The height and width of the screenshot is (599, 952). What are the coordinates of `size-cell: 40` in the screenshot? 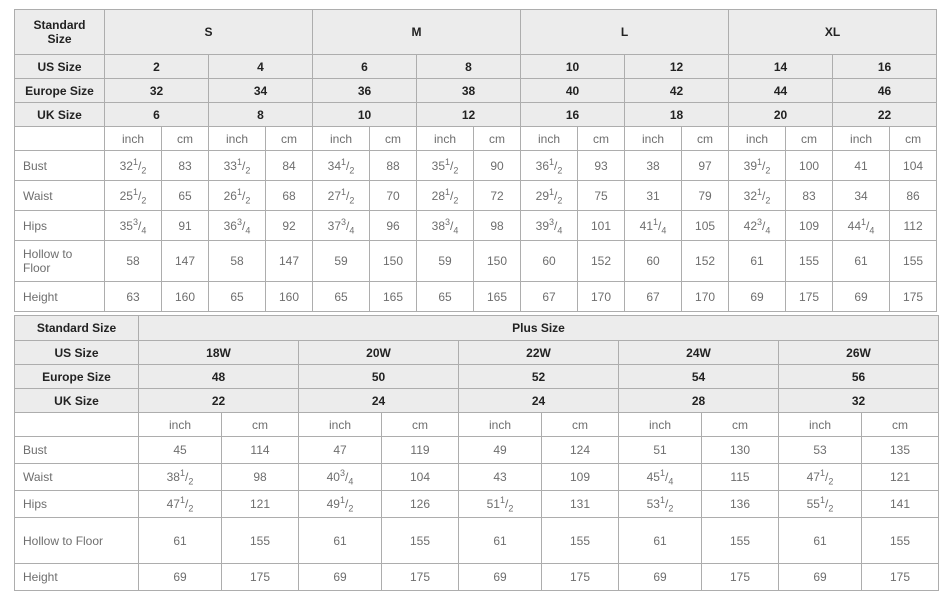 It's located at (573, 90).